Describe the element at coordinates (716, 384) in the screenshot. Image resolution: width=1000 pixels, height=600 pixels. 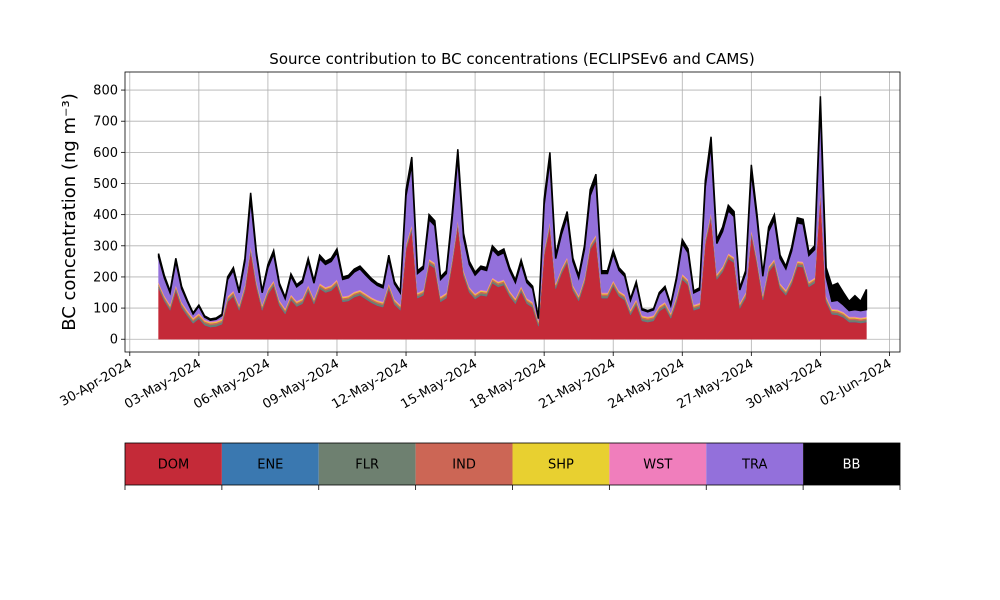
I see `x-tick-label: 27-May-2024` at that location.